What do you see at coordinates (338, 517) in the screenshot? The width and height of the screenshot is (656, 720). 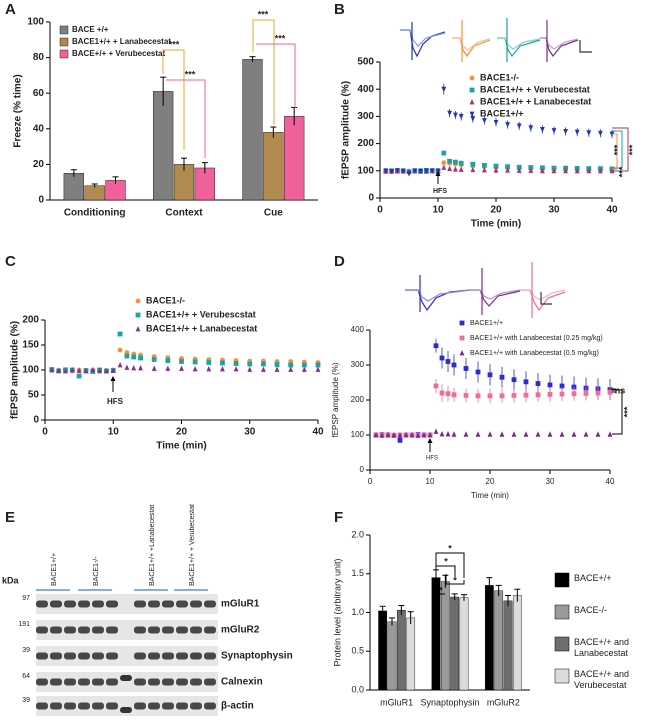 I see `panel-letter: F` at bounding box center [338, 517].